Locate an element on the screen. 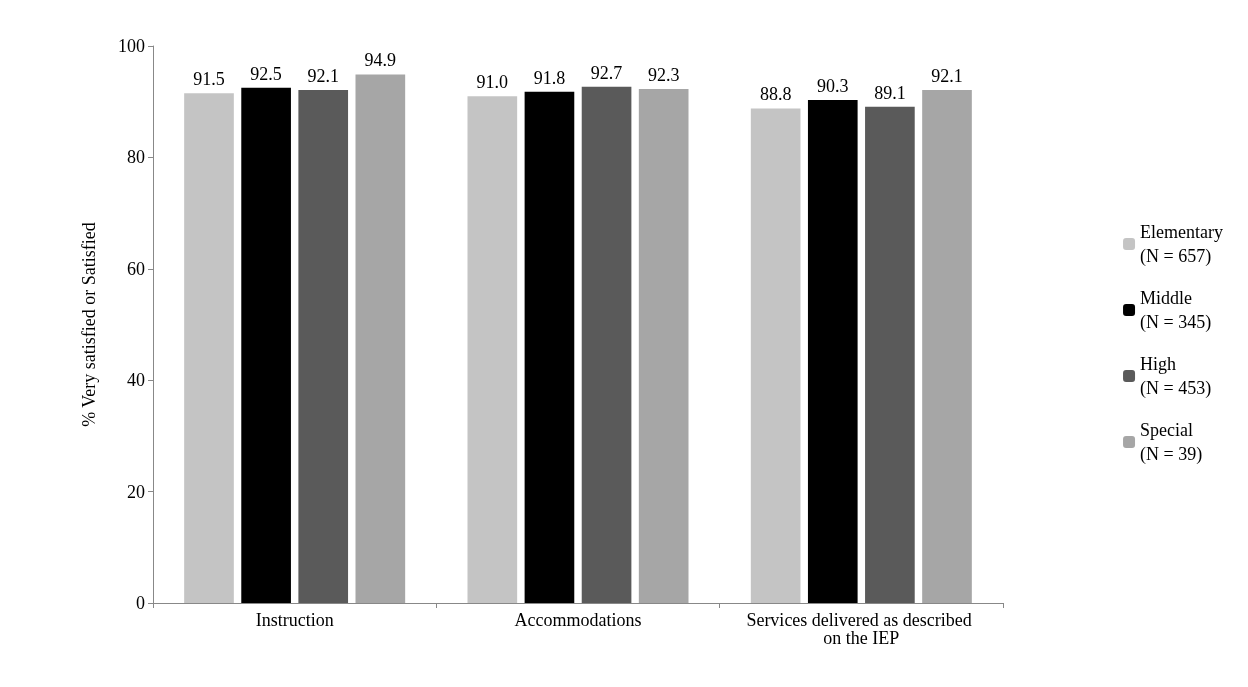 The image size is (1248, 687). data-label: 89.1 is located at coordinates (890, 92).